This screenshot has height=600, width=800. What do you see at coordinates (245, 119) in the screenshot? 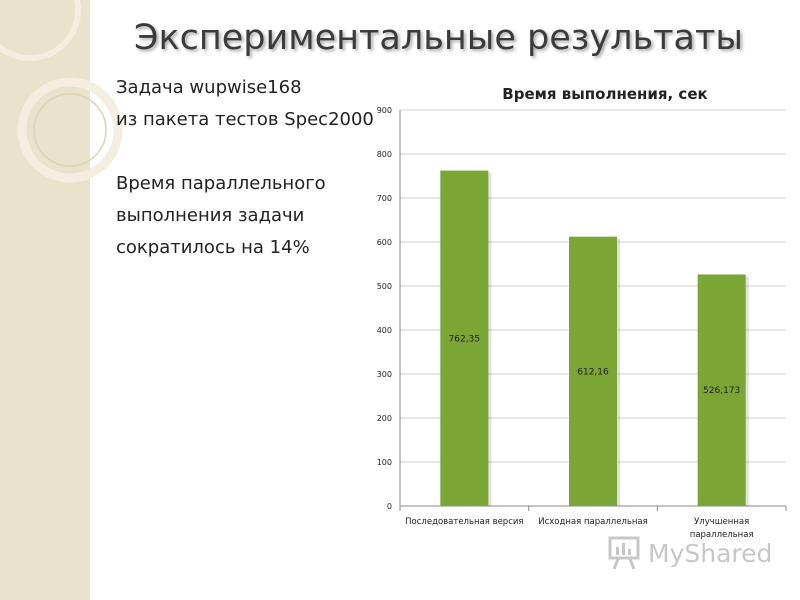
I see `suite-line: из пакета тестов Spec2000` at bounding box center [245, 119].